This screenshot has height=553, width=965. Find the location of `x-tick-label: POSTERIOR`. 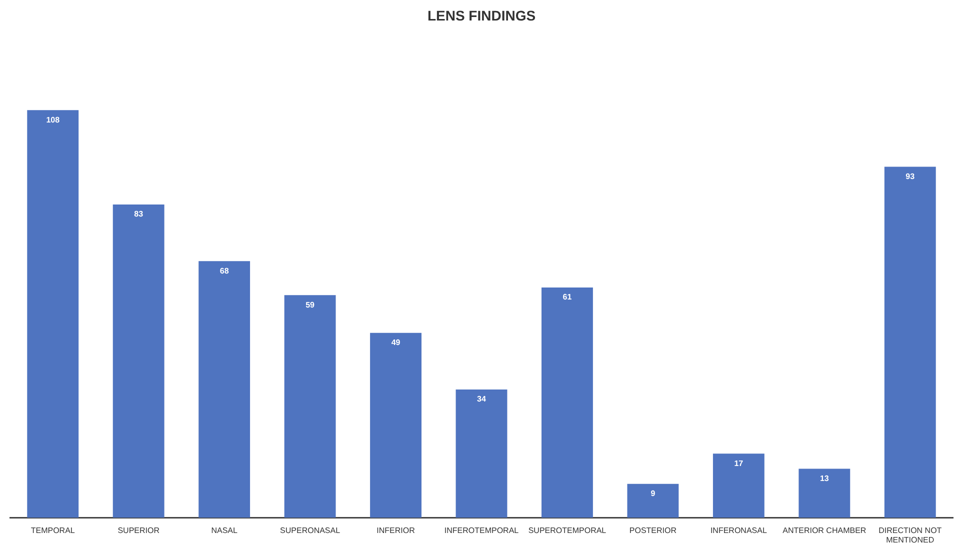

x-tick-label: POSTERIOR is located at coordinates (653, 530).